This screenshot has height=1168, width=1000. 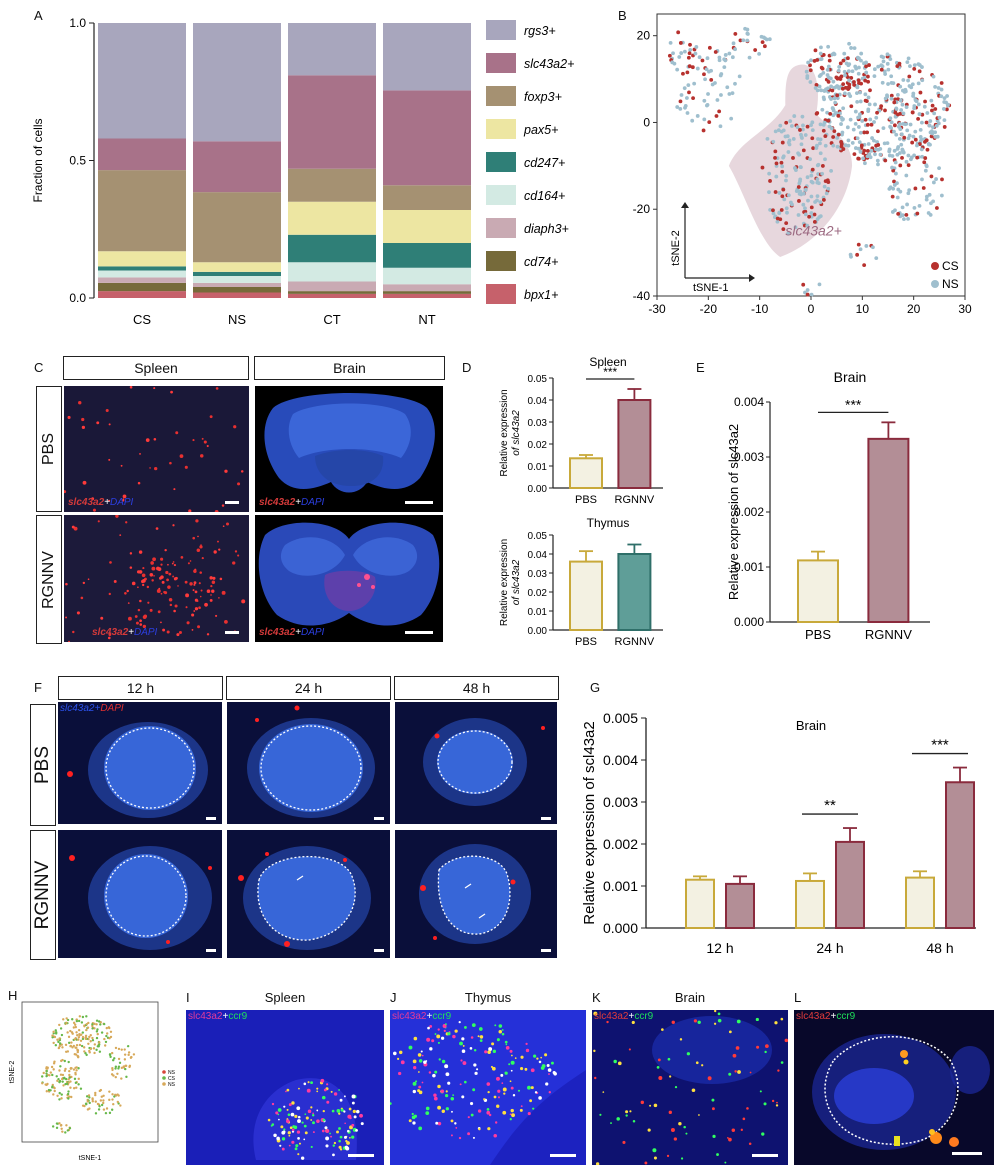 What do you see at coordinates (798, 997) in the screenshot?
I see `panel-label-l: L` at bounding box center [798, 997].